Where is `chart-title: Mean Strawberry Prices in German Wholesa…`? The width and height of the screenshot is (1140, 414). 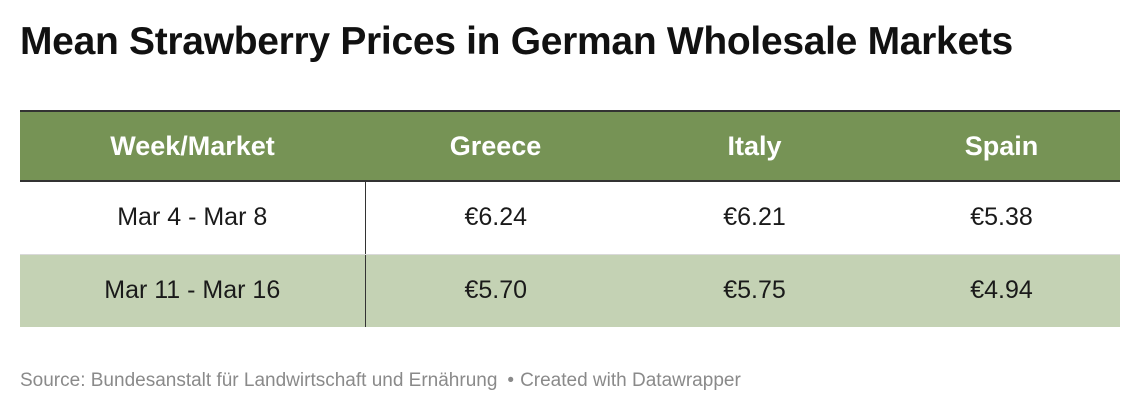
chart-title: Mean Strawberry Prices in German Wholesa… is located at coordinates (516, 41).